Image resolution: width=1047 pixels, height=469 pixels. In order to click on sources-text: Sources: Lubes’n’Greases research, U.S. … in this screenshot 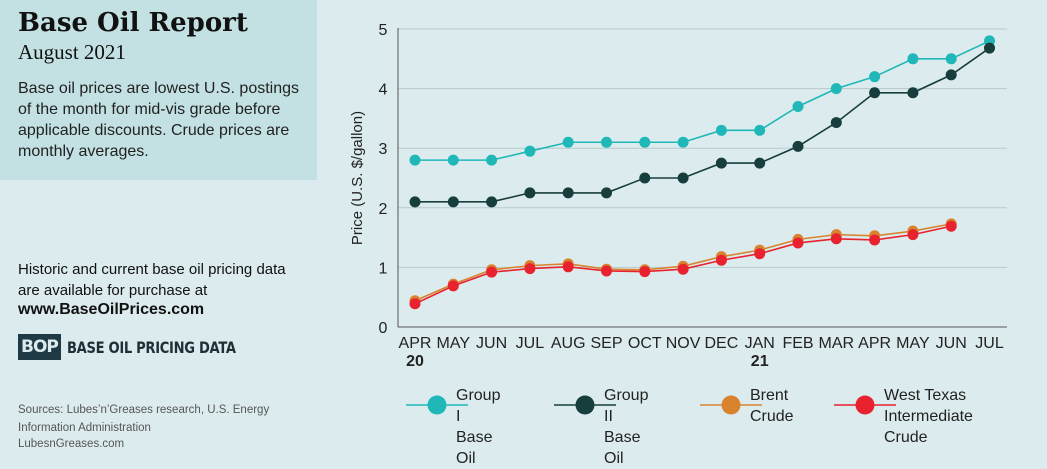, I will do `click(144, 419)`.